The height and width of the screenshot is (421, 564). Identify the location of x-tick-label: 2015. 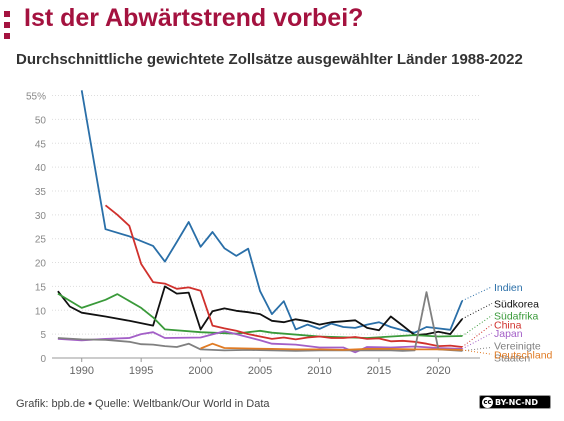
(379, 371).